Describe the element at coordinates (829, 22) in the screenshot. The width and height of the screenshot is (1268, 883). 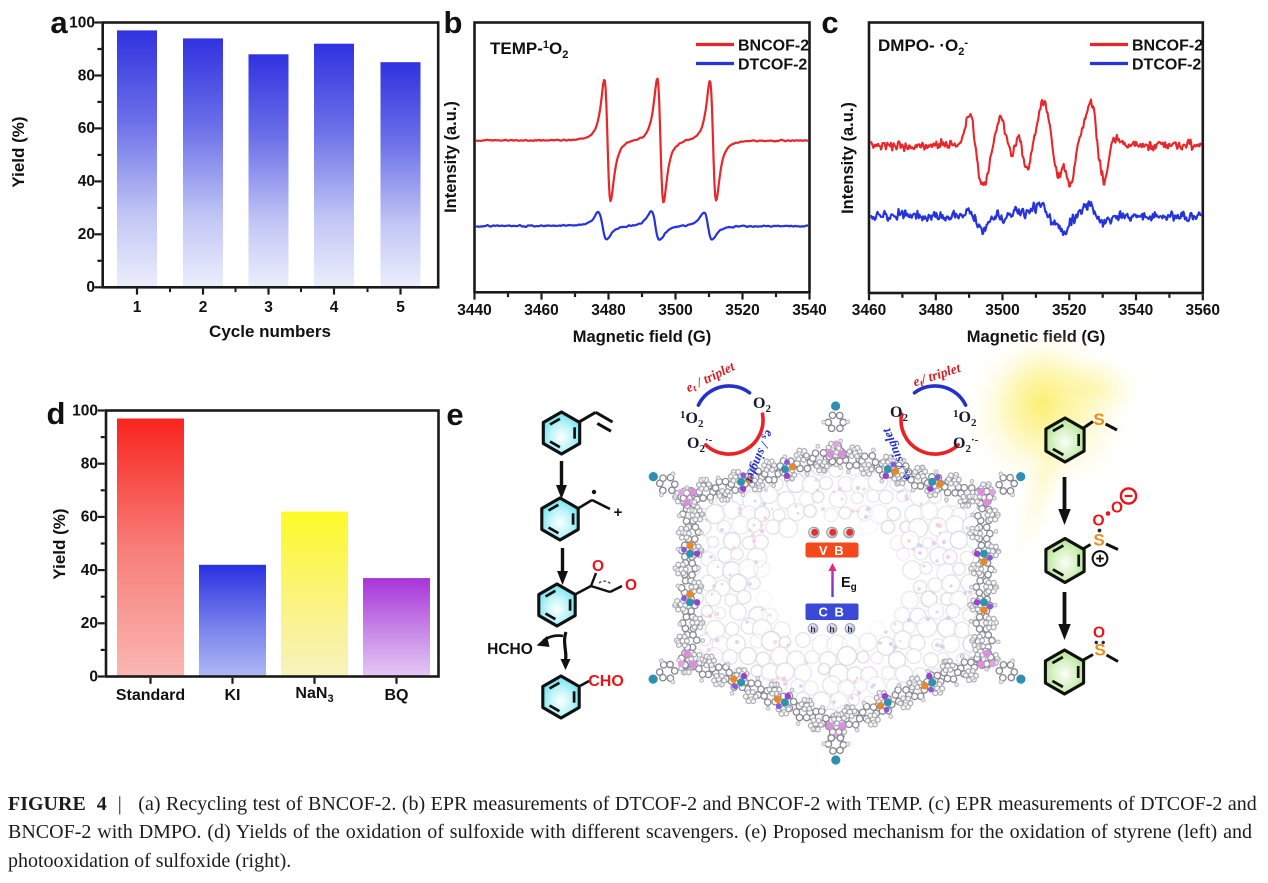
I see `svg-text: c` at that location.